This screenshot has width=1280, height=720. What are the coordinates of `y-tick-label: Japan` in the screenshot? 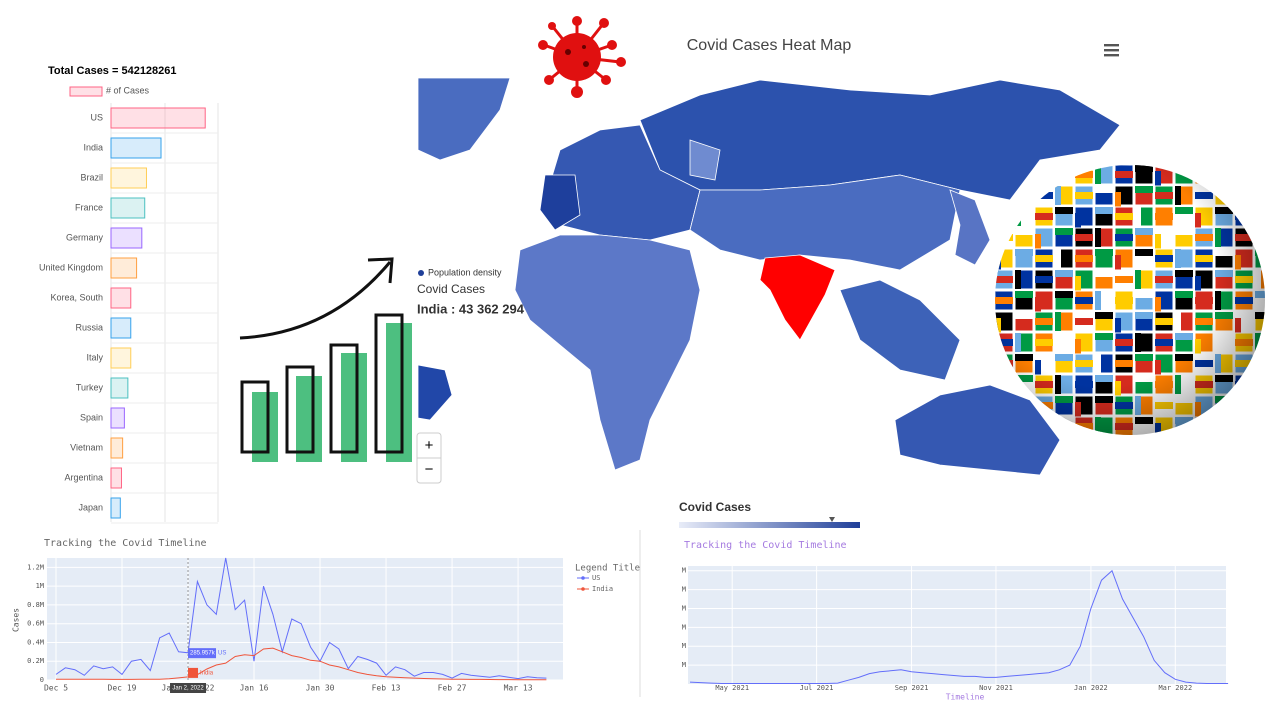 It's located at (90, 507).